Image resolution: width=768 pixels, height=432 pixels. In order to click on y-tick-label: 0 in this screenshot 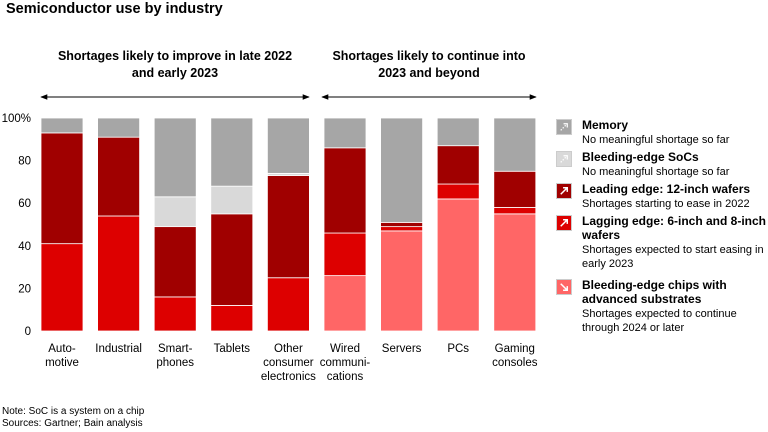, I will do `click(28, 332)`.